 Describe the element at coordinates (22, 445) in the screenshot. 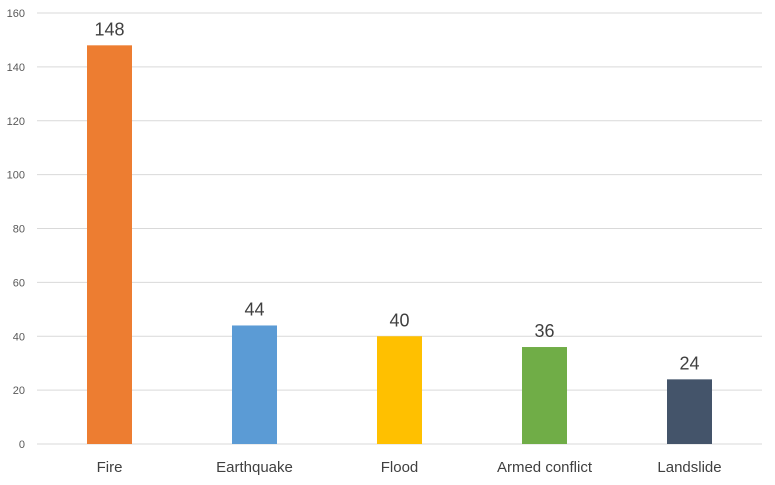

I see `y-tick-label: 0` at that location.